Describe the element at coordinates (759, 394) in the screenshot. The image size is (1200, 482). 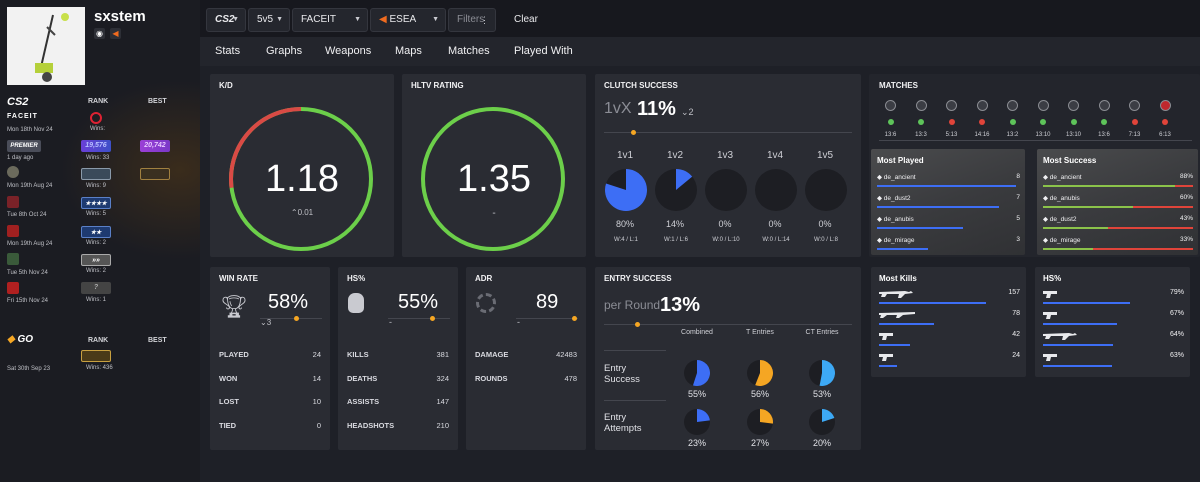
I see `entry-pct: 56%` at that location.